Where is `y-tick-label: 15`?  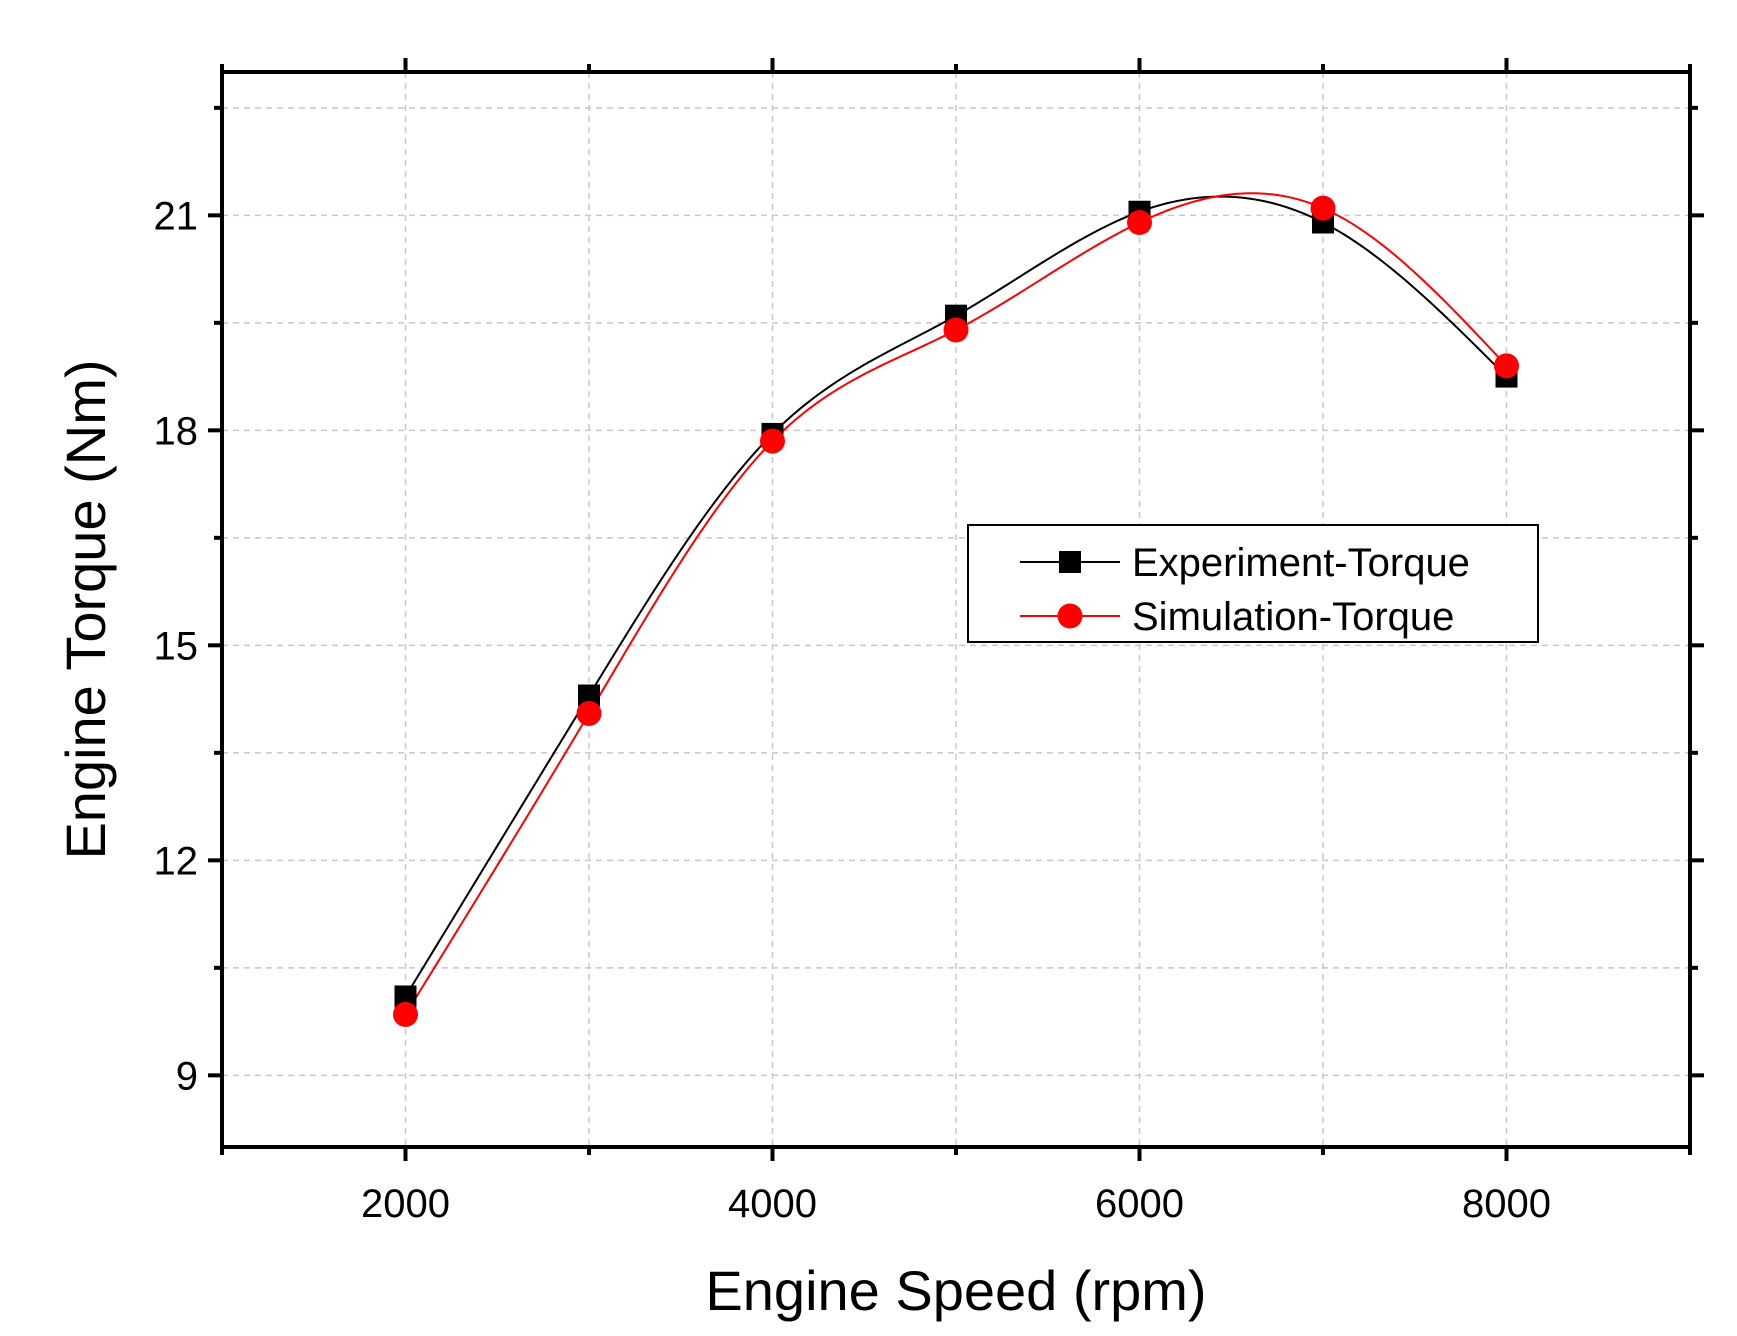
y-tick-label: 15 is located at coordinates (176, 646).